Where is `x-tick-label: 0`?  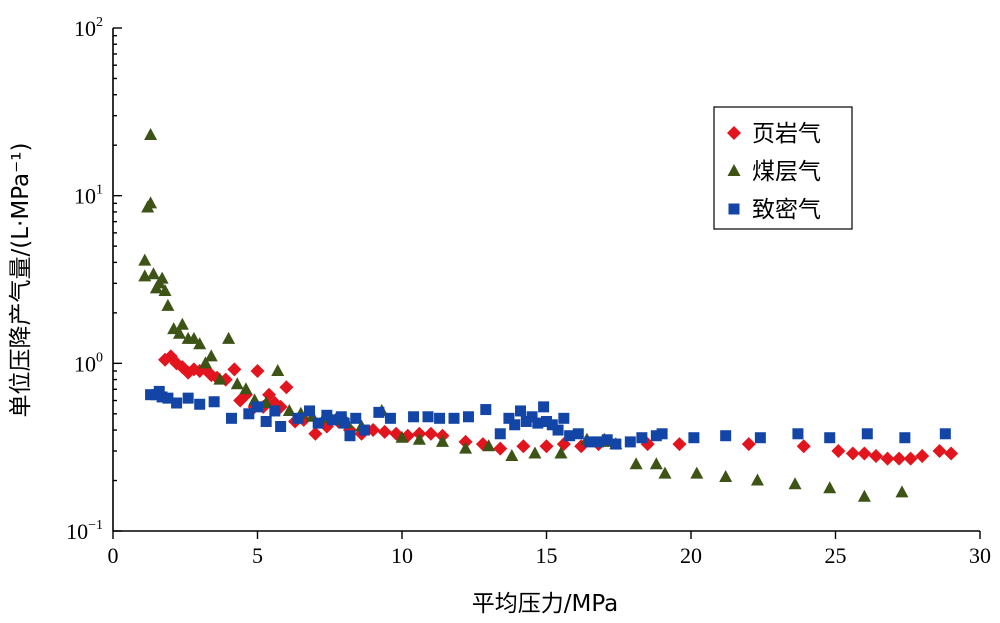
x-tick-label: 0 is located at coordinates (113, 555).